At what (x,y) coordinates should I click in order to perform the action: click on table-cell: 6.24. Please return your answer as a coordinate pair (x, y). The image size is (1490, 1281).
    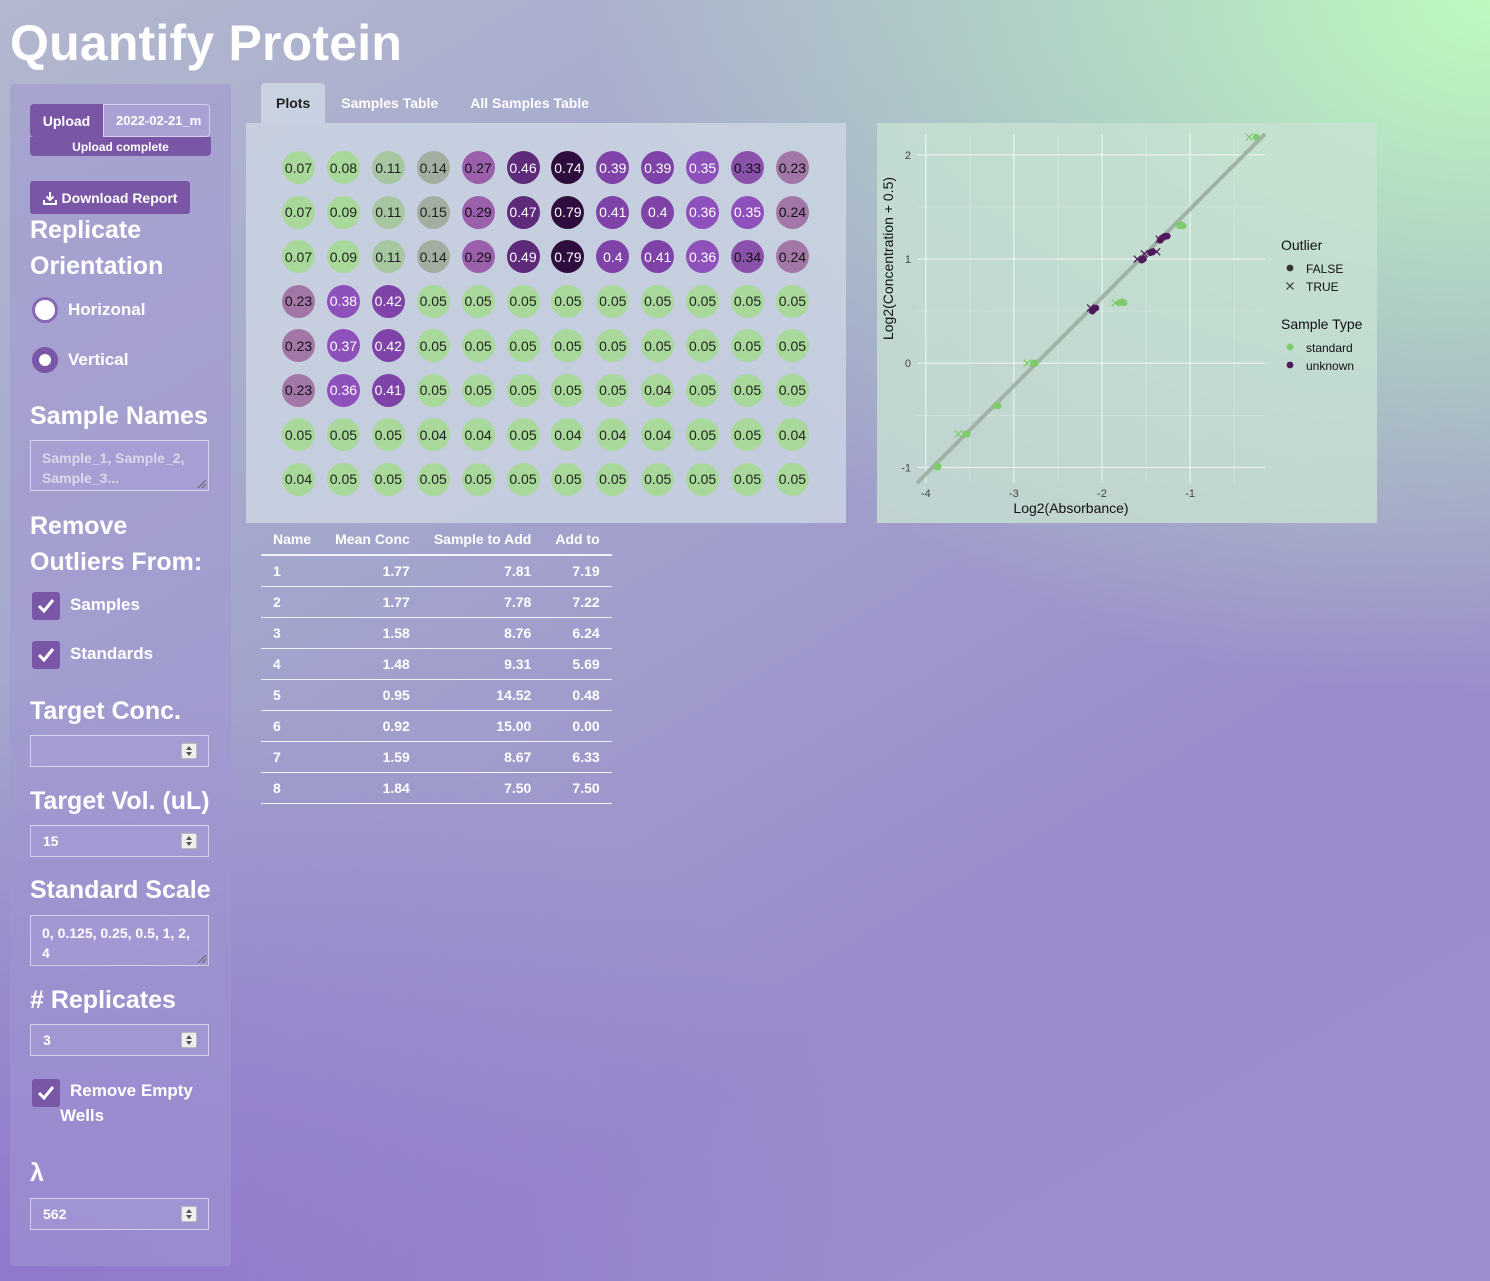
    Looking at the image, I should click on (577, 633).